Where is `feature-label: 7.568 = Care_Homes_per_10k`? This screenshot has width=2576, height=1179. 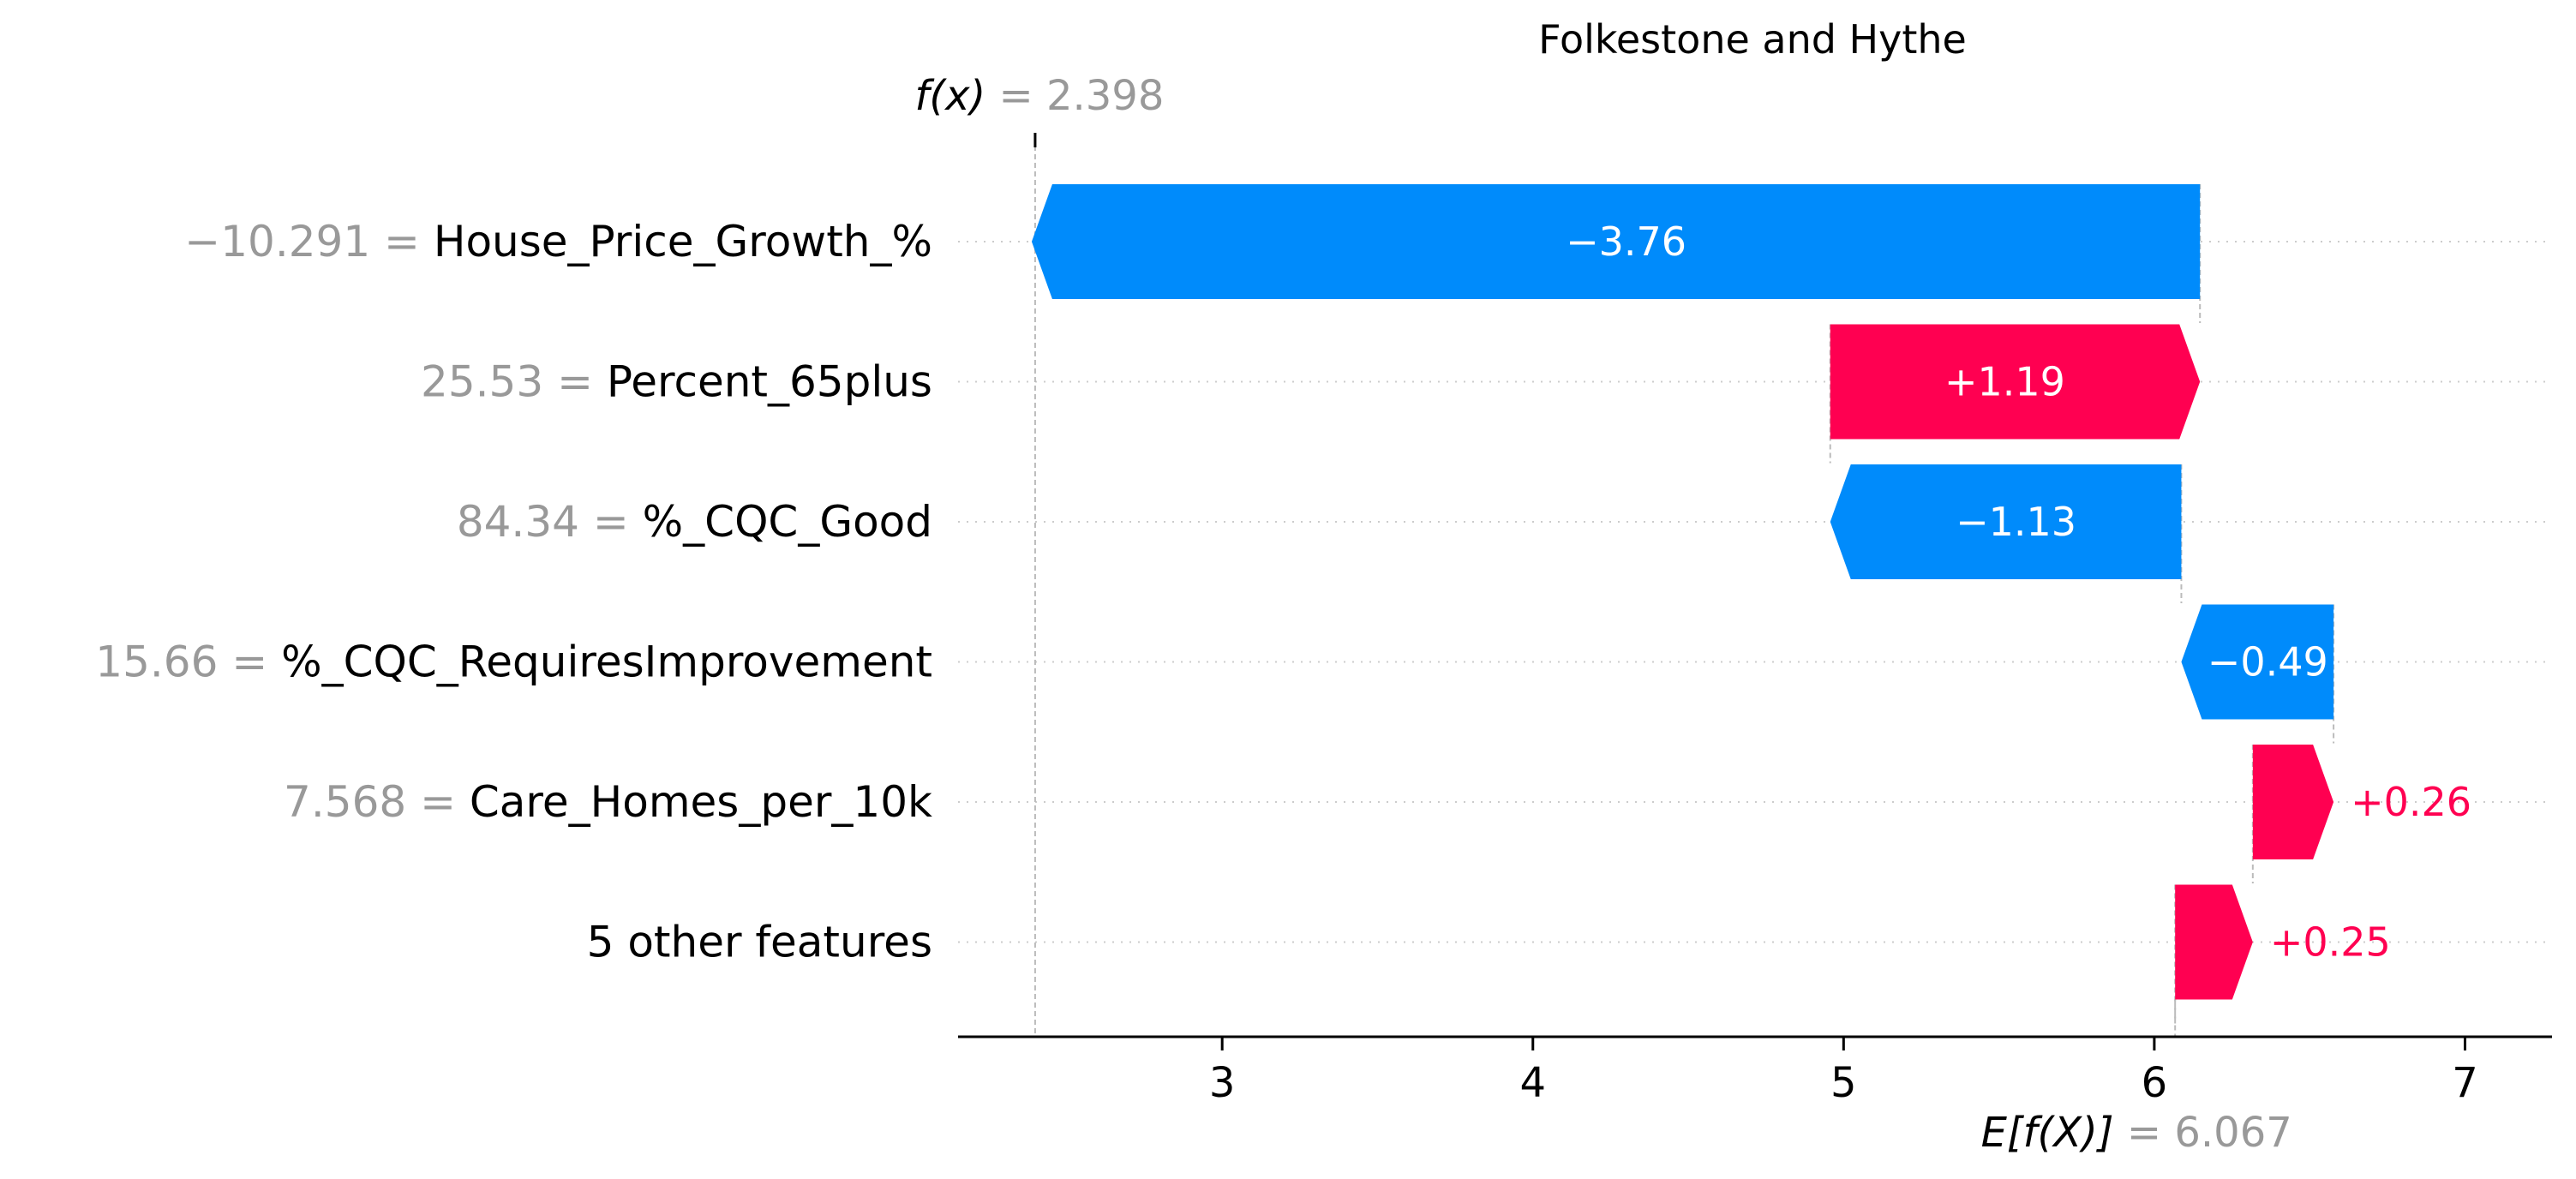 feature-label: 7.568 = Care_Homes_per_10k is located at coordinates (608, 802).